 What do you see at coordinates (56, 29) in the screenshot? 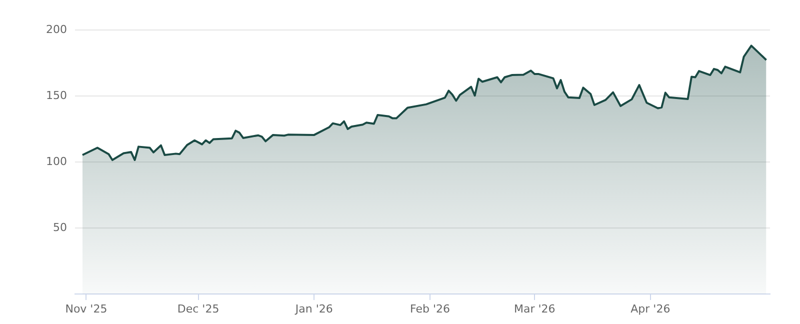
I see `y-tick-label: 200` at bounding box center [56, 29].